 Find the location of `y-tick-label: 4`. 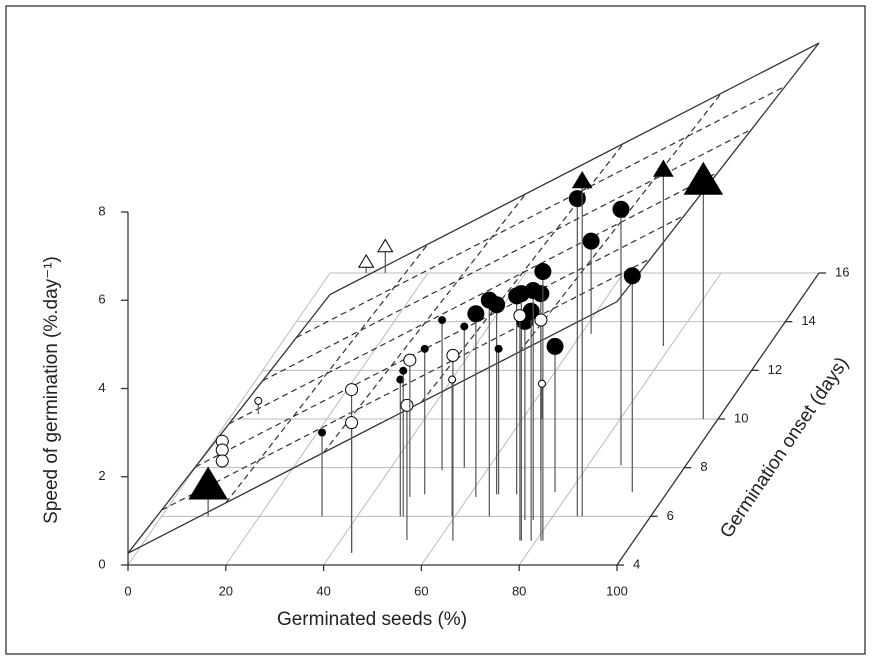

y-tick-label: 4 is located at coordinates (636, 563).